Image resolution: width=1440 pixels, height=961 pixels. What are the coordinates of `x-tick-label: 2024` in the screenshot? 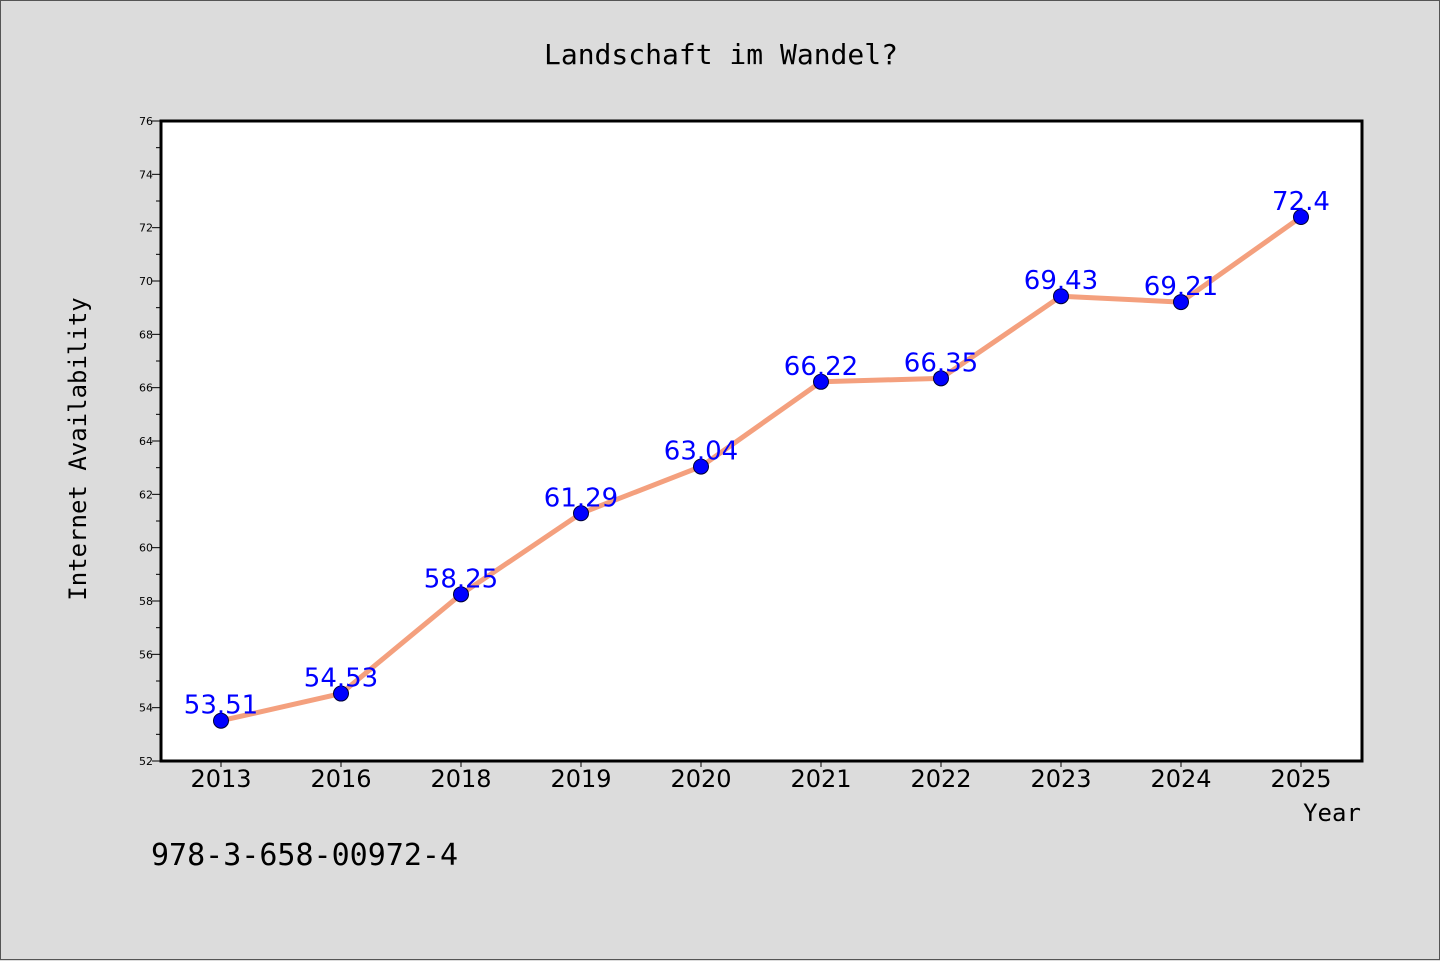 It's located at (1180, 779).